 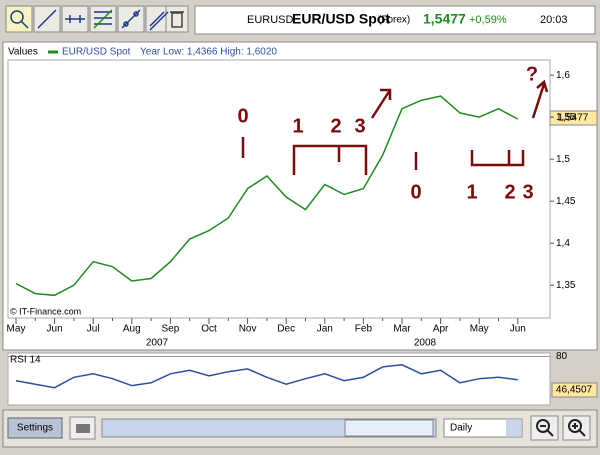 I want to click on interval-select, so click(x=483, y=428).